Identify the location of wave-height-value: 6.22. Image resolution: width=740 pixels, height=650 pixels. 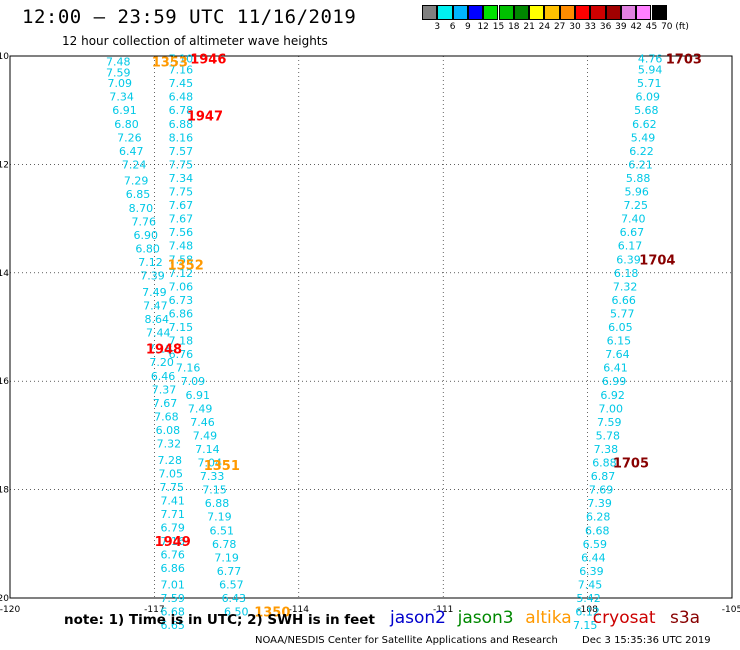
(641, 151).